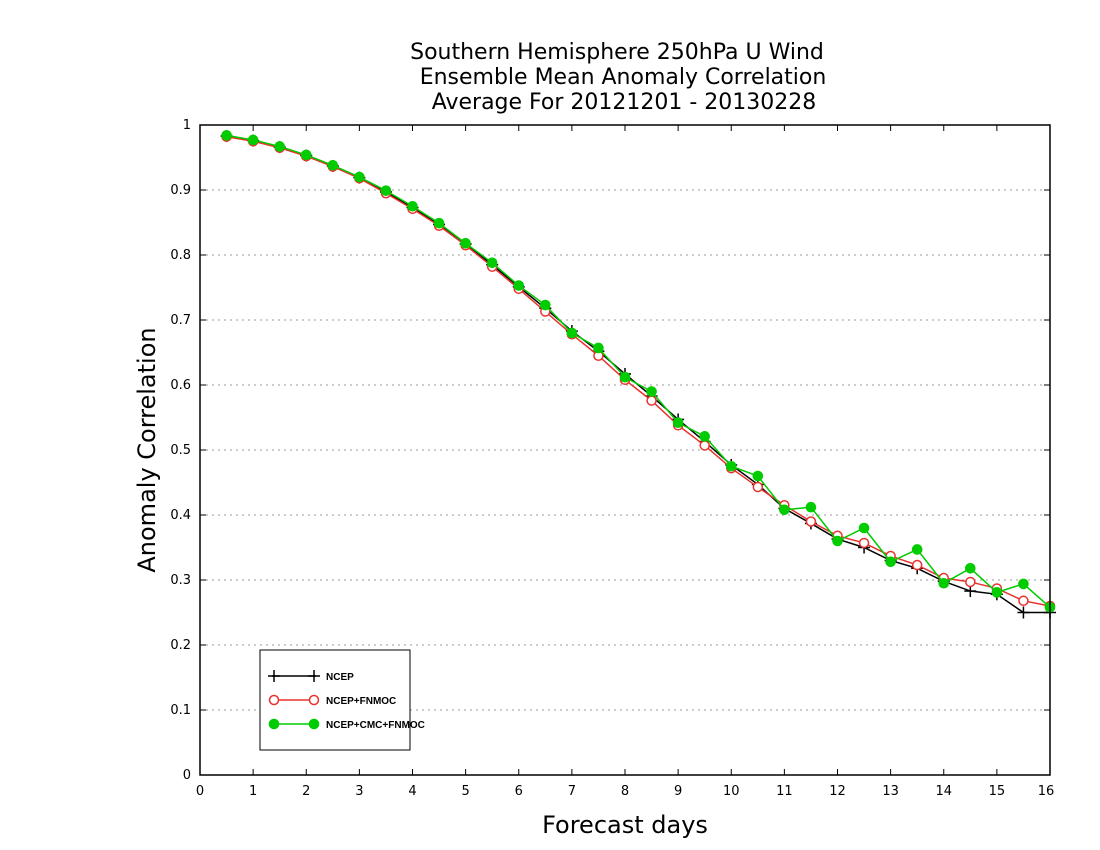 The width and height of the screenshot is (1100, 850). I want to click on y-tick-label: 1, so click(187, 125).